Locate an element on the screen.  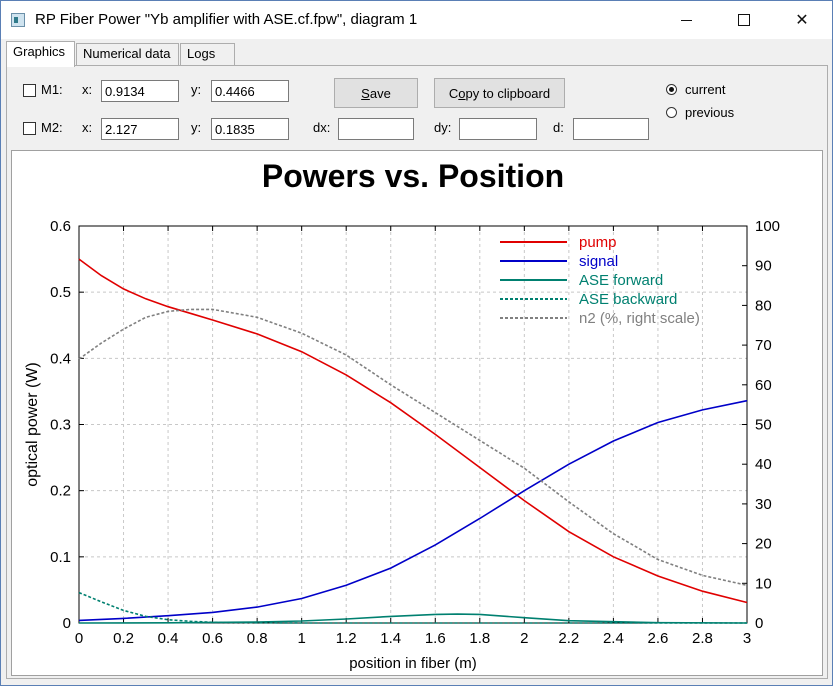
y-tick-label: 0.4 is located at coordinates (60, 358).